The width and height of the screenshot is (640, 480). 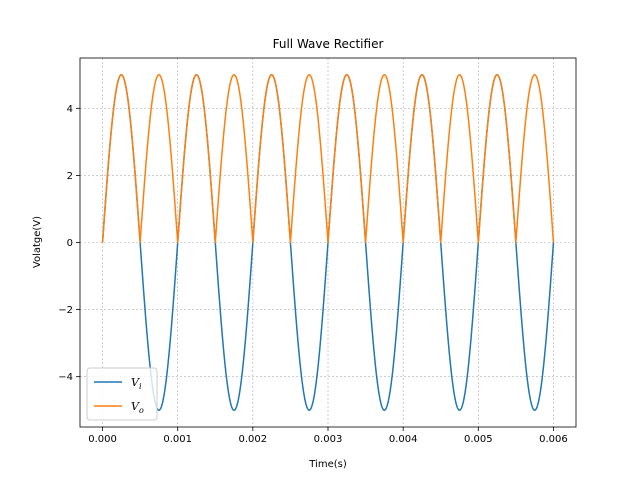 What do you see at coordinates (328, 44) in the screenshot?
I see `chart-title: Full Wave Rectifier` at bounding box center [328, 44].